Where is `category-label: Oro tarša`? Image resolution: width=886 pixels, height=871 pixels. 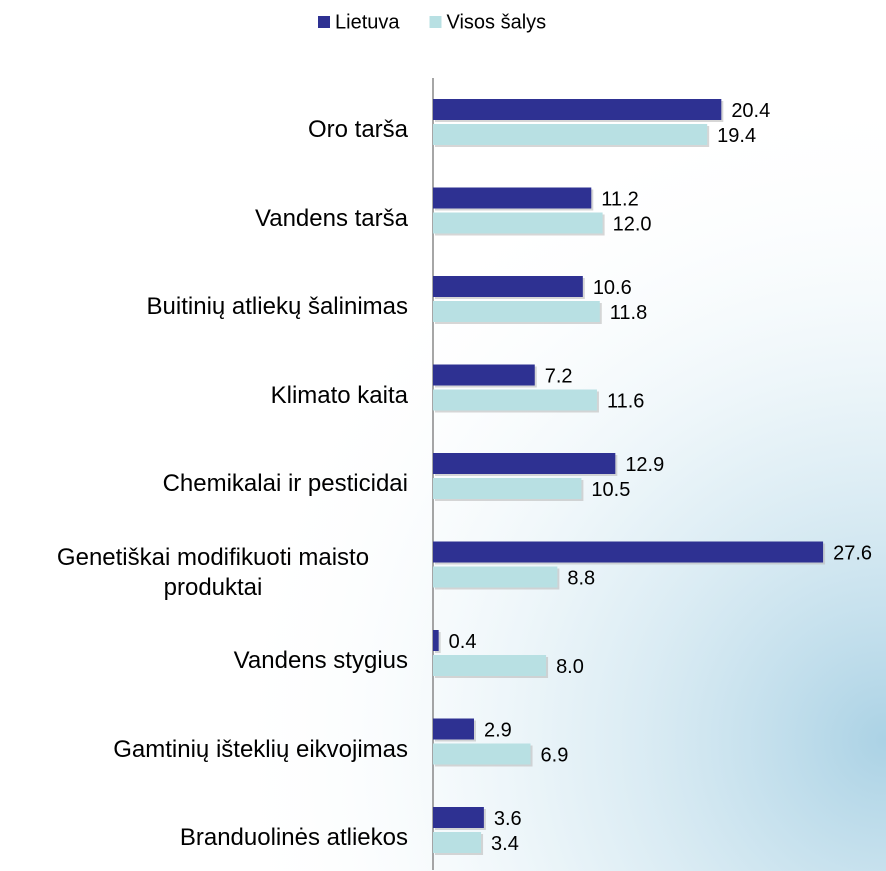
category-label: Oro tarša is located at coordinates (357, 129).